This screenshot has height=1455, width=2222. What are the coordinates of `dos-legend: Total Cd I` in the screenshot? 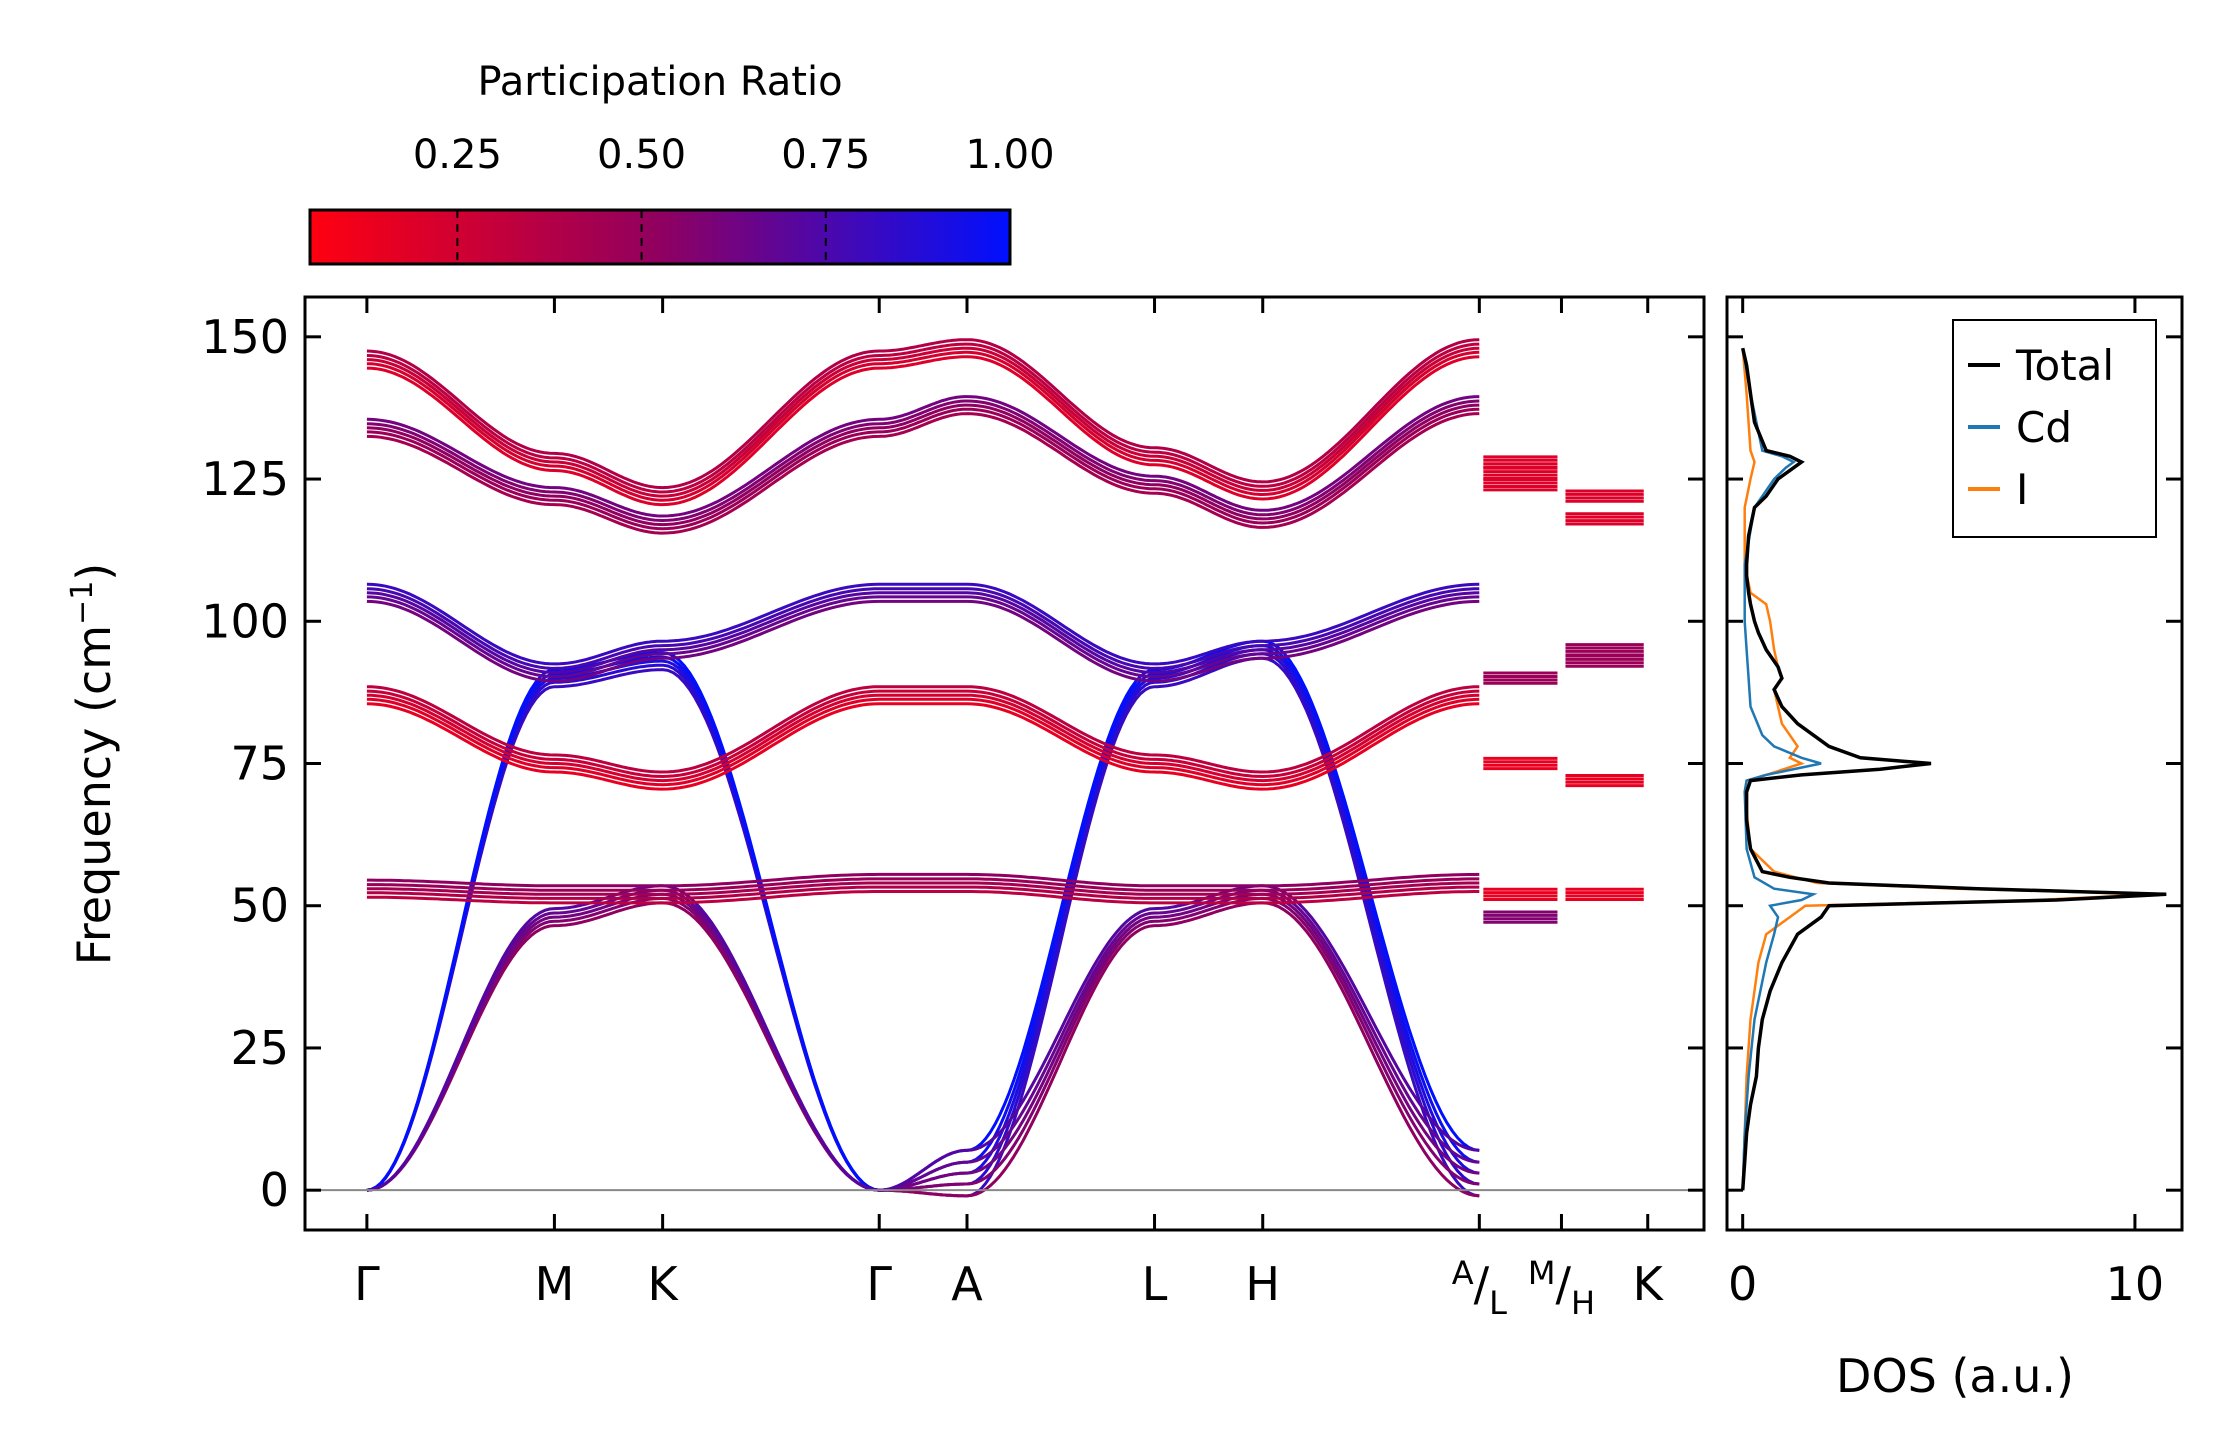 It's located at (2054, 428).